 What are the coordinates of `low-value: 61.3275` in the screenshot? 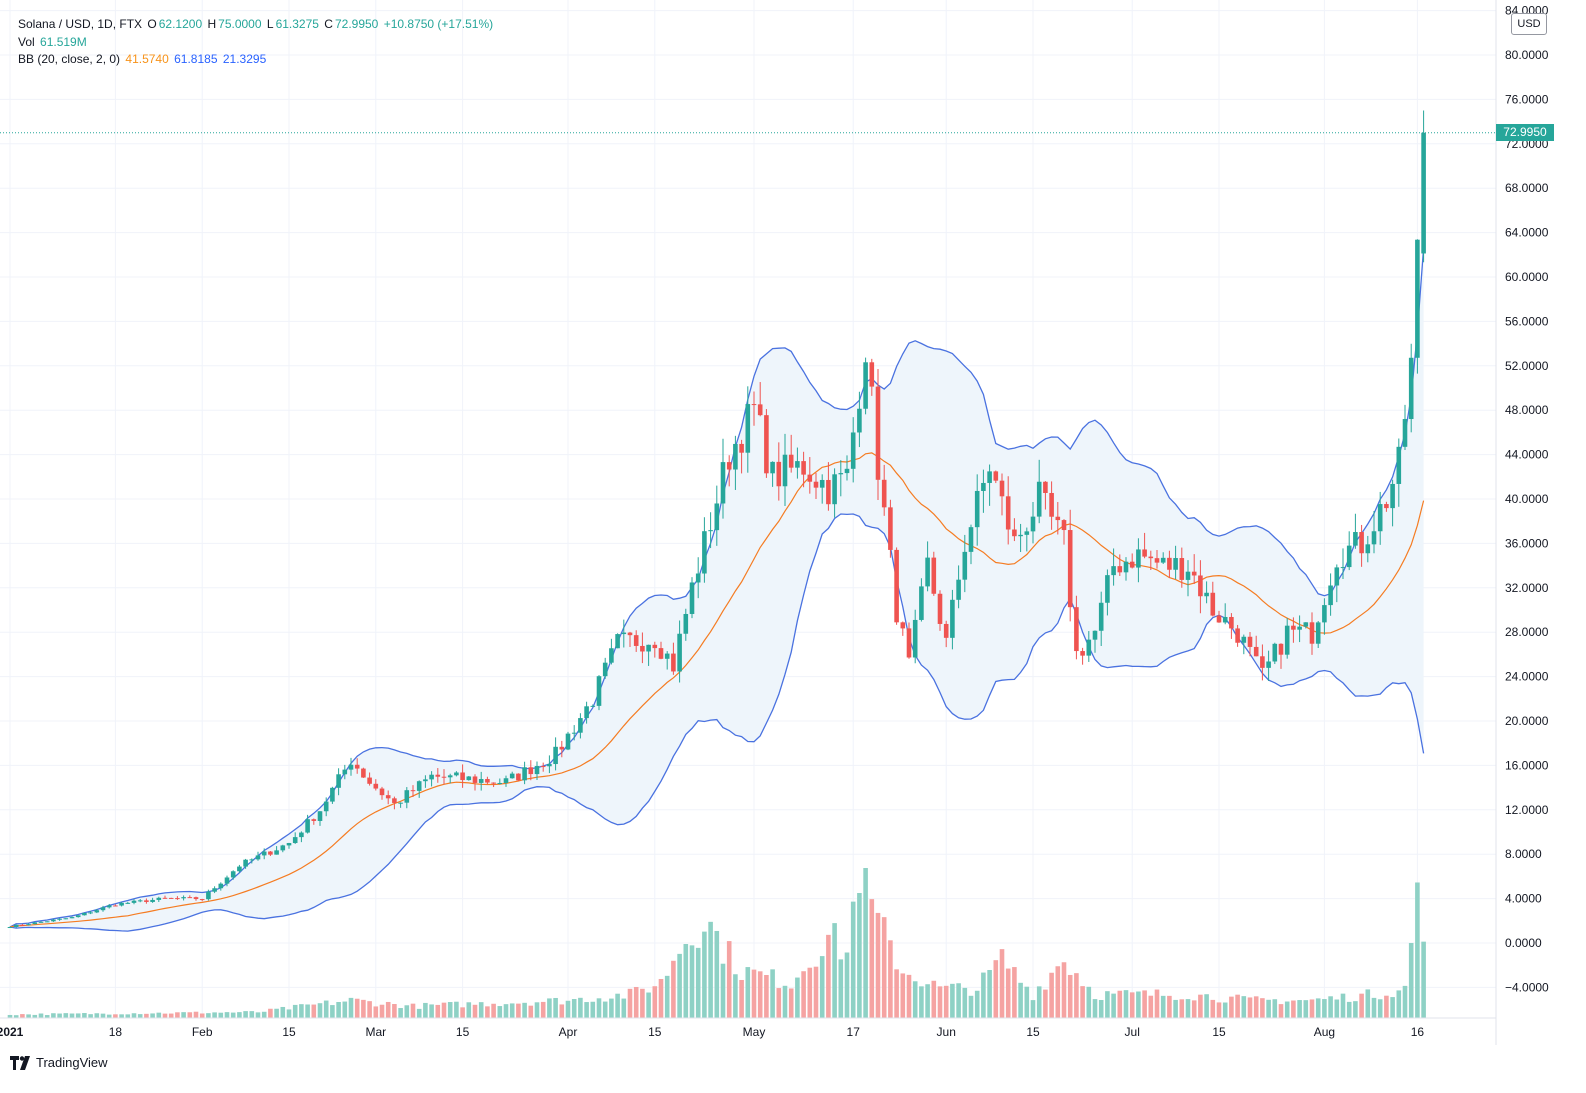 It's located at (297, 24).